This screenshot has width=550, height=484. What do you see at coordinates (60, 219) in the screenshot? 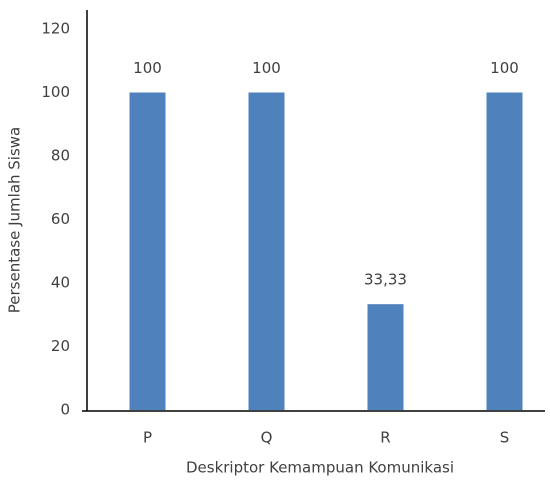
I see `y-tick-label: 60` at bounding box center [60, 219].